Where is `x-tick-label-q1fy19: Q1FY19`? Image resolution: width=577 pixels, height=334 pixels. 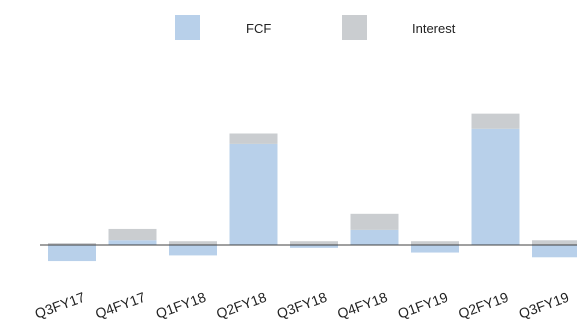 x-tick-label-q1fy19: Q1FY19 is located at coordinates (423, 305).